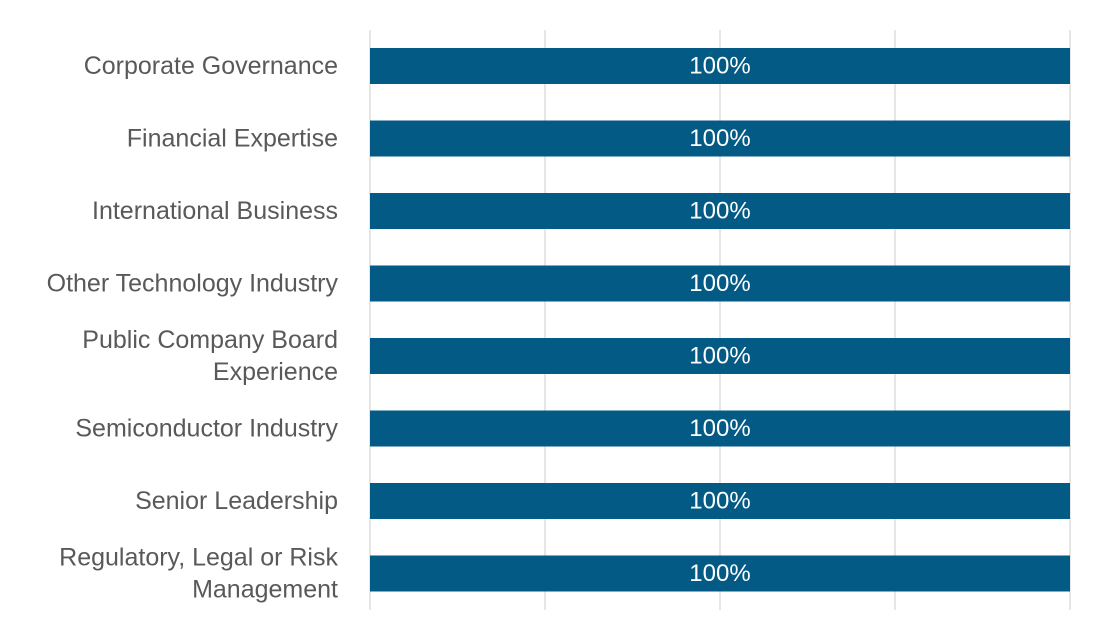 This screenshot has width=1100, height=640. What do you see at coordinates (215, 211) in the screenshot?
I see `category-label-2: International Business` at bounding box center [215, 211].